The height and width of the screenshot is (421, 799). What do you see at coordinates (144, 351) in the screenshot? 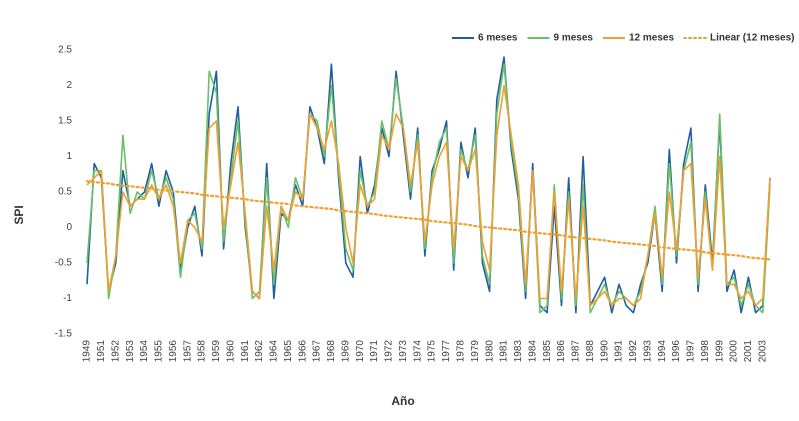
I see `x-tick-label: 1954` at bounding box center [144, 351].